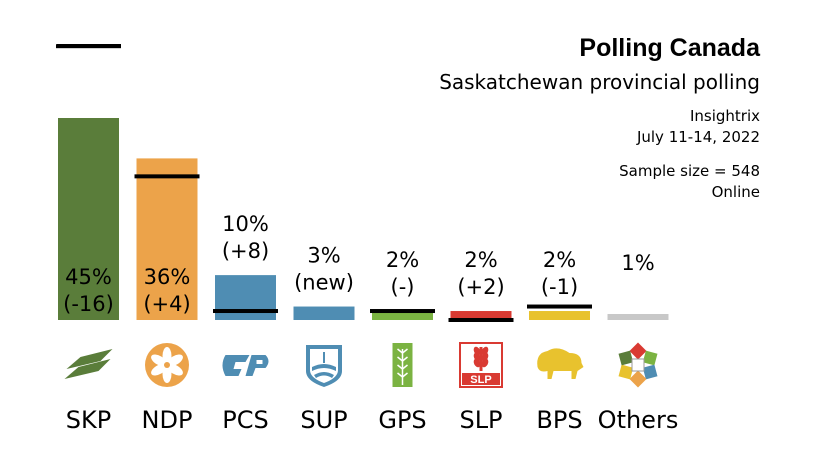 Image resolution: width=826 pixels, height=451 pixels. Describe the element at coordinates (88, 364) in the screenshot. I see `saskatchewan-party-logo` at that location.